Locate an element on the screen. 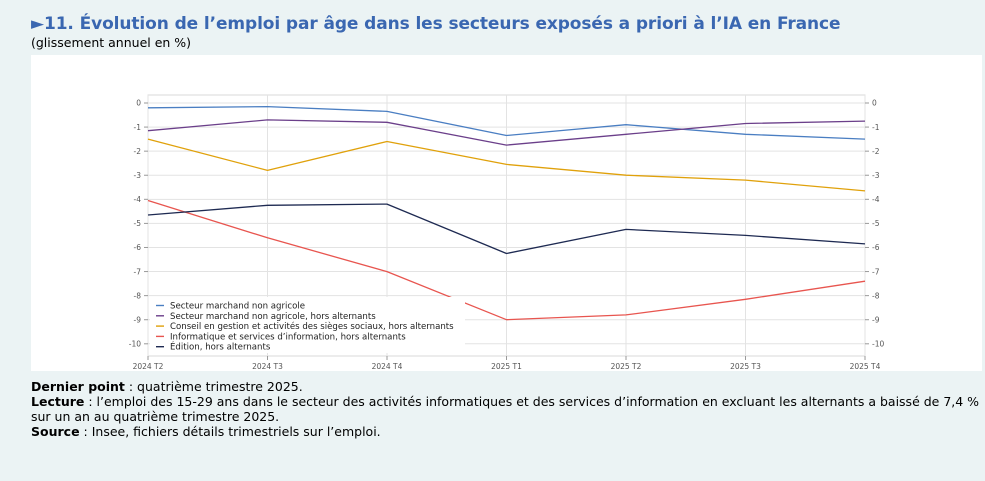 This screenshot has width=985, height=481. y-tick-label-left: -8 is located at coordinates (138, 295).